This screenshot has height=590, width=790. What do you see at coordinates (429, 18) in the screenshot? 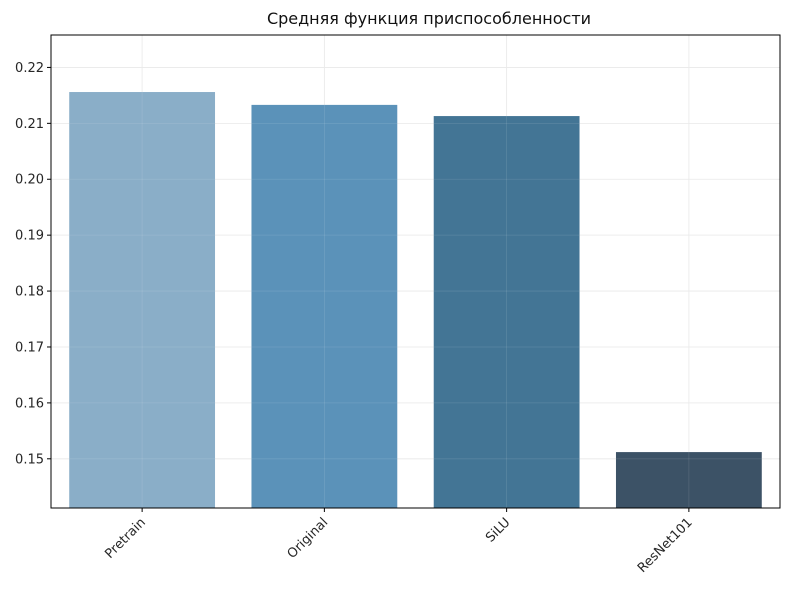
I see `chart-title: Средняя функция приспособленности` at bounding box center [429, 18].